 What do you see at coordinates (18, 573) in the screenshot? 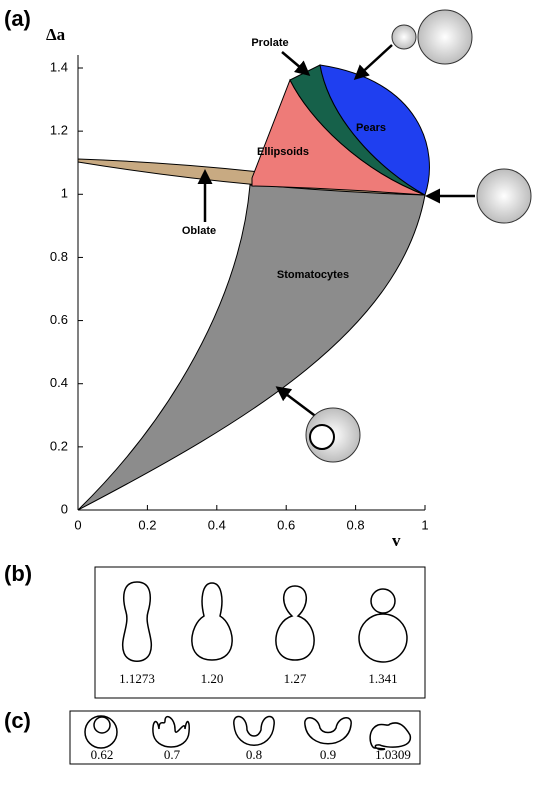
I see `panel-label: (b)` at bounding box center [18, 573].